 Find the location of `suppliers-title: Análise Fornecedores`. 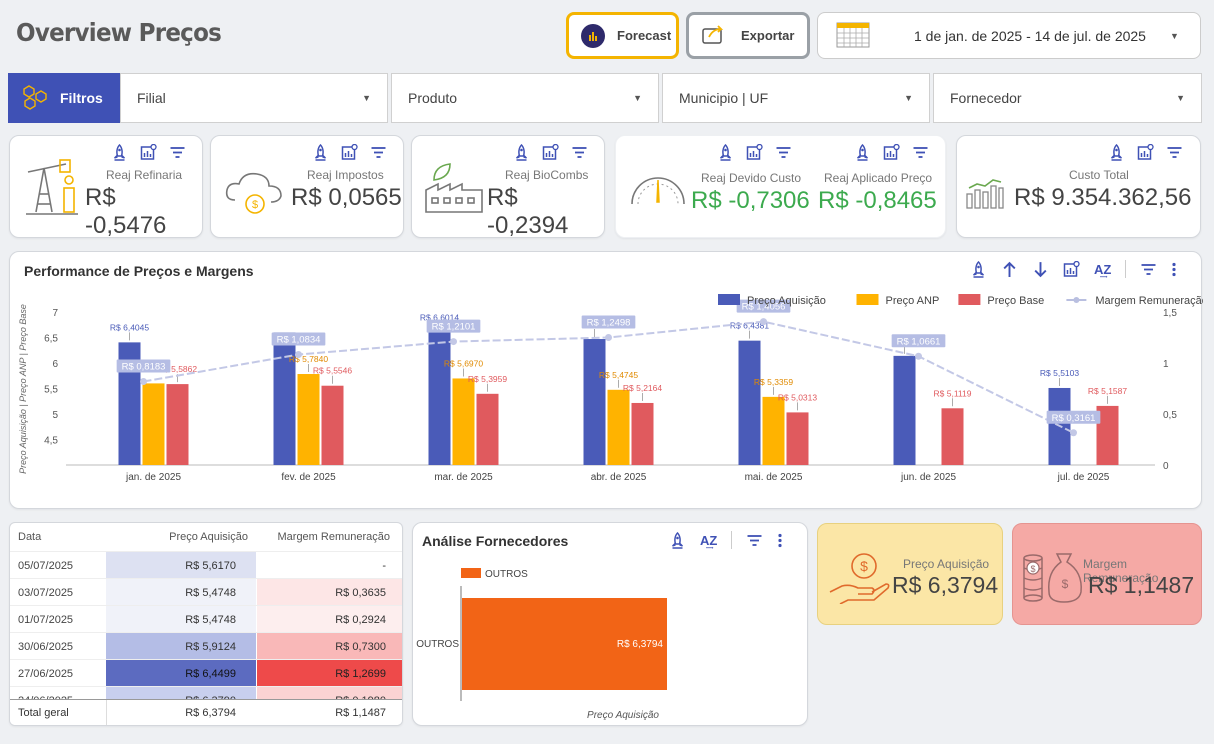

suppliers-title: Análise Fornecedores is located at coordinates (495, 541).